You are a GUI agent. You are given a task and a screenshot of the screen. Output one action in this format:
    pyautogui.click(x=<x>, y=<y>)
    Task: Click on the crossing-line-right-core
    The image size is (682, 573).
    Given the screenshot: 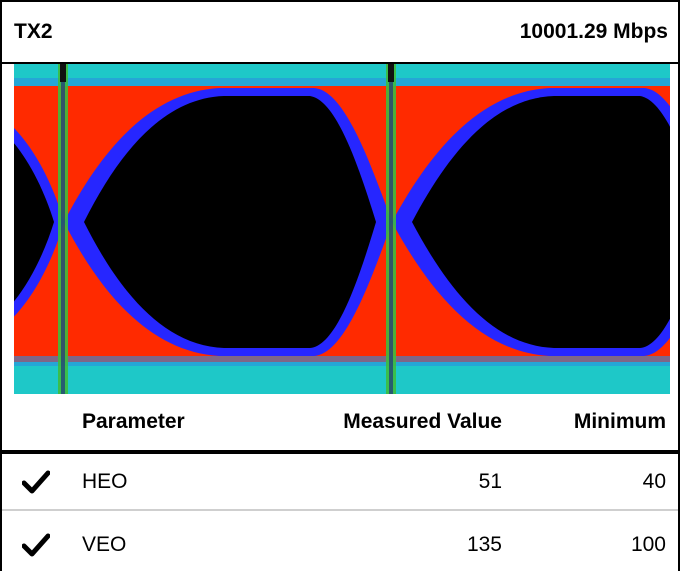 What is the action you would take?
    pyautogui.click(x=391, y=229)
    